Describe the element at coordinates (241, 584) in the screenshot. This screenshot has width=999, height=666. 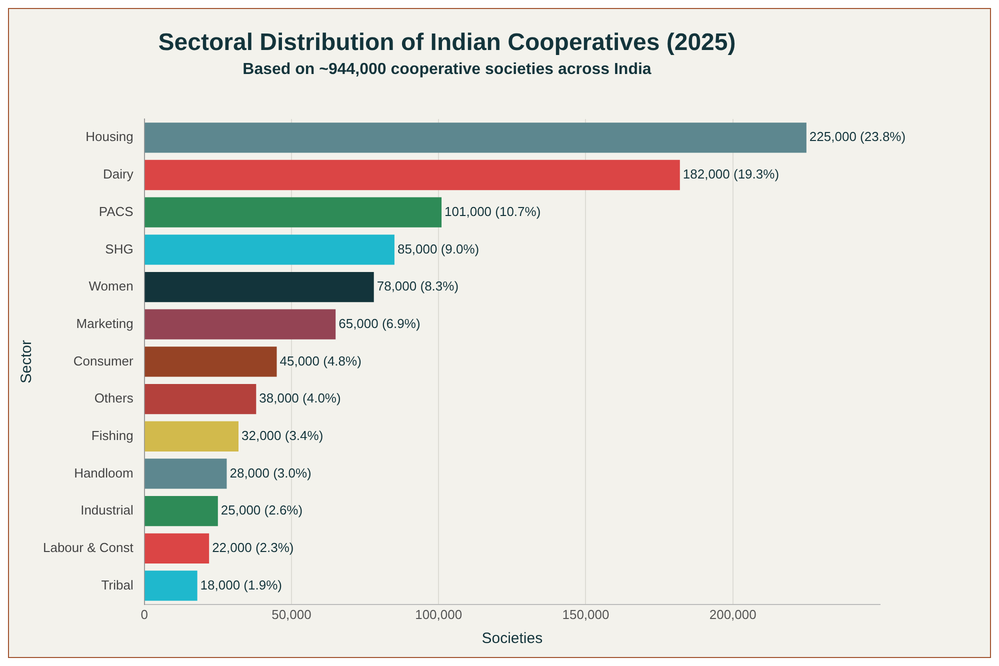
I see `data-label: 18,000 (1.9%)` at that location.